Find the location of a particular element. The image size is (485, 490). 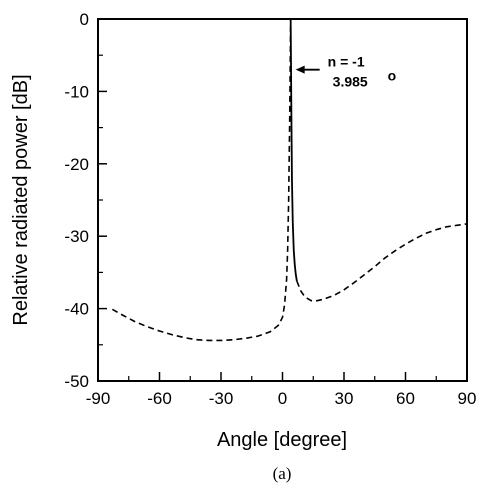

series-line-2-solid is located at coordinates (293, 150).